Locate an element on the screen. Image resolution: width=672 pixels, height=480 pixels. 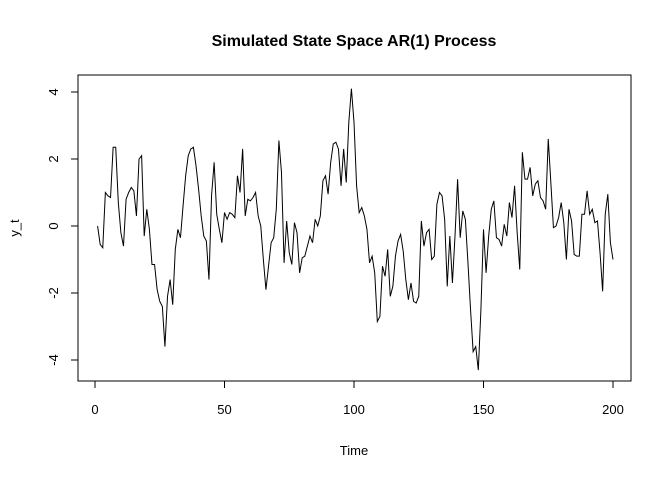
x-axis-label: Time is located at coordinates (354, 450).